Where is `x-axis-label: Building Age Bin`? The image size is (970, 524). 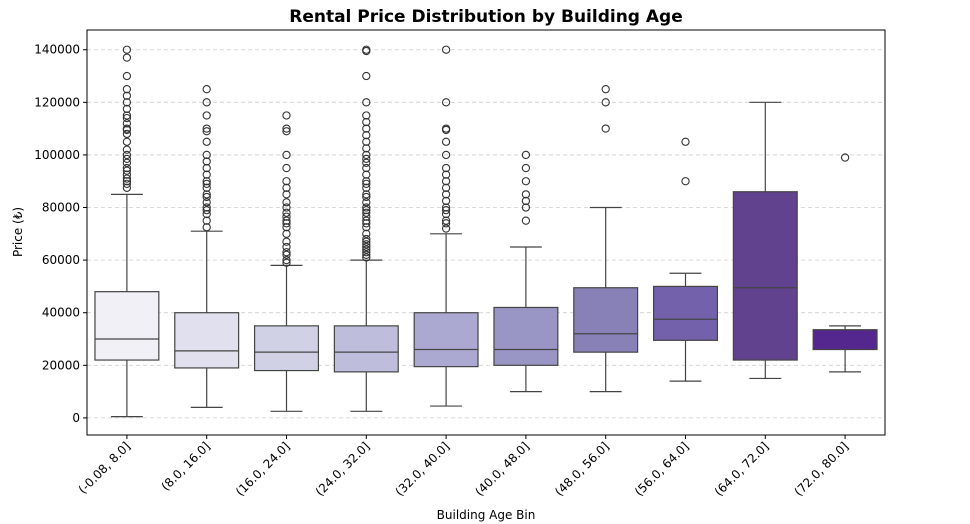 x-axis-label: Building Age Bin is located at coordinates (486, 515).